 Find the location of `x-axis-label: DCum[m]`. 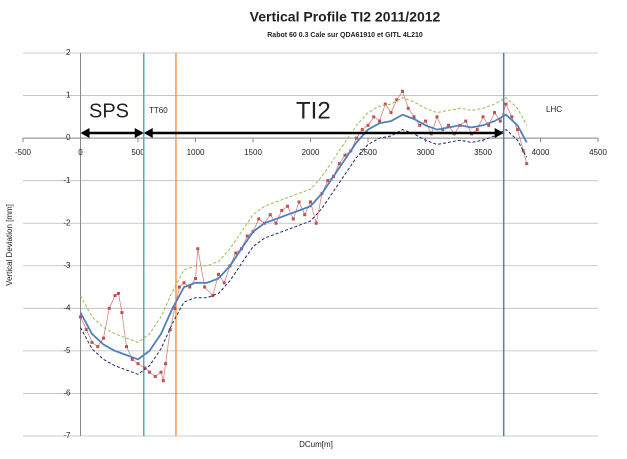

x-axis-label: DCum[m] is located at coordinates (316, 444).